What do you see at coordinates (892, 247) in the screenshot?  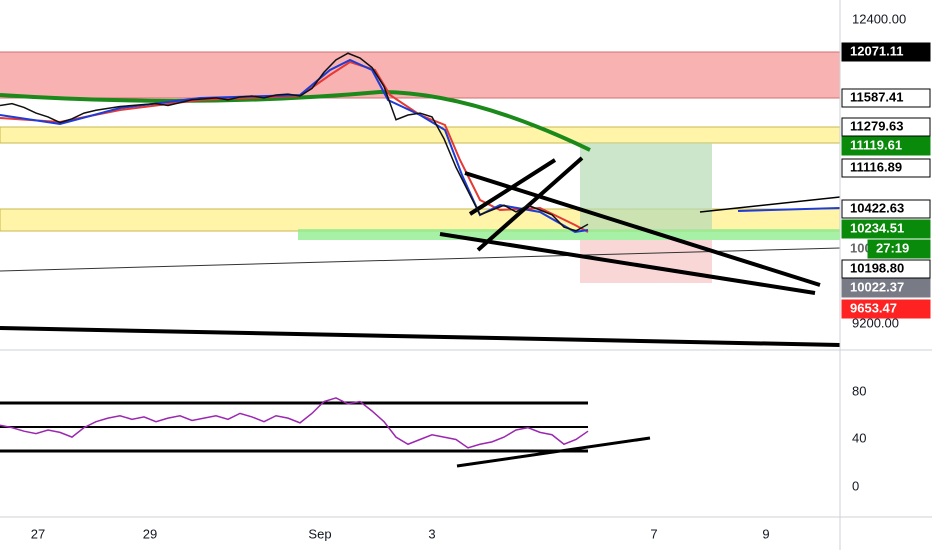 I see `price-tag: 27:19` at bounding box center [892, 247].